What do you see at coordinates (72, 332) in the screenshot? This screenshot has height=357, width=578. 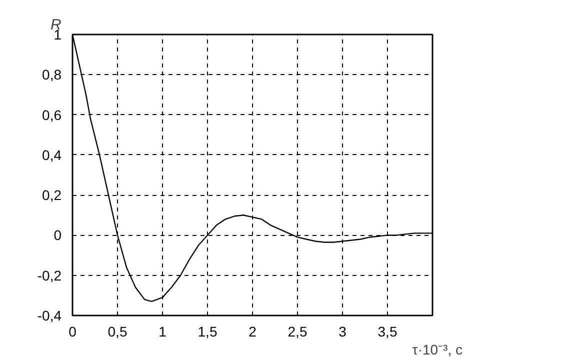 I see `x-tick-label: 0` at bounding box center [72, 332].